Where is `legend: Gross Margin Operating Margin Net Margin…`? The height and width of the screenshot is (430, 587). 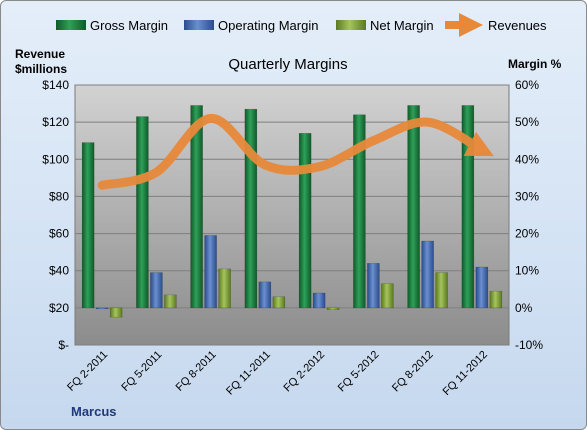 legend: Gross Margin Operating Margin Net Margin… is located at coordinates (301, 25).